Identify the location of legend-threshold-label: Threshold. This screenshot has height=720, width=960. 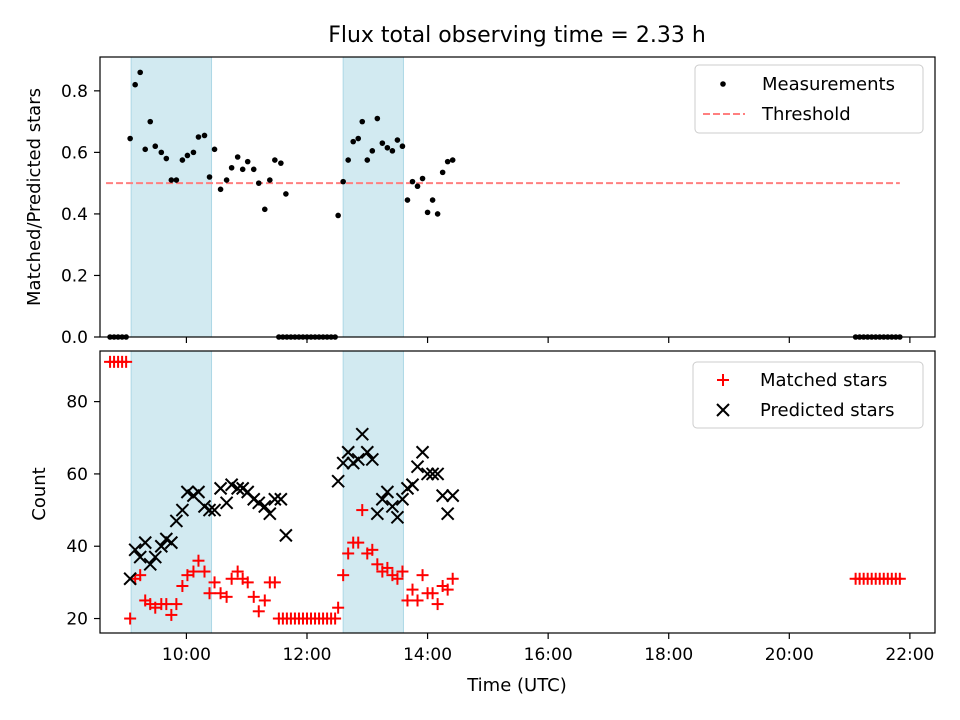
(806, 114).